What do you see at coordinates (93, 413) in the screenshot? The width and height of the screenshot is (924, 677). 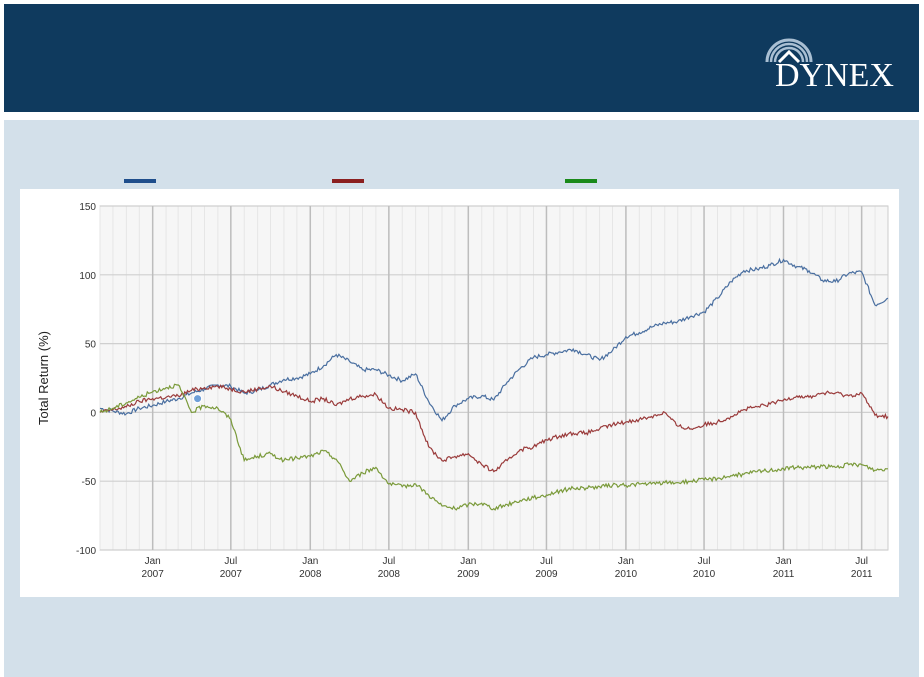 I see `y-tick-label: 0` at bounding box center [93, 413].